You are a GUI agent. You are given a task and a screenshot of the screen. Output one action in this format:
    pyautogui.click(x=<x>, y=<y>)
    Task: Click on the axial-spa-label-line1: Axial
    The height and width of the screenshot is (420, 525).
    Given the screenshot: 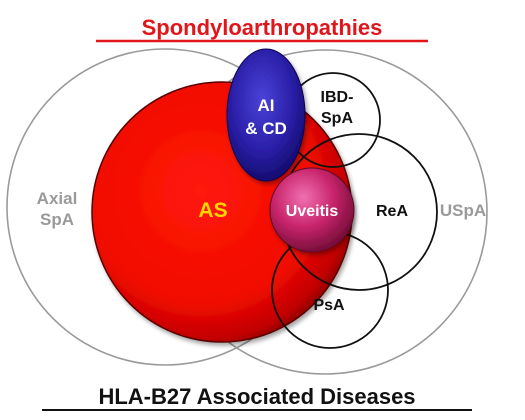 What is the action you would take?
    pyautogui.click(x=57, y=198)
    